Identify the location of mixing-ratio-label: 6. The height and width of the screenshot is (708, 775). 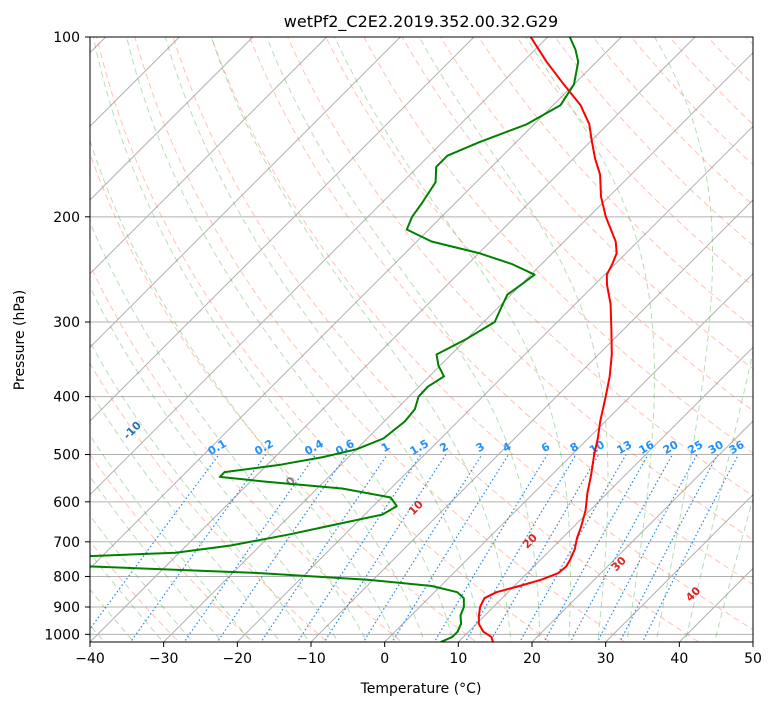
(545, 447).